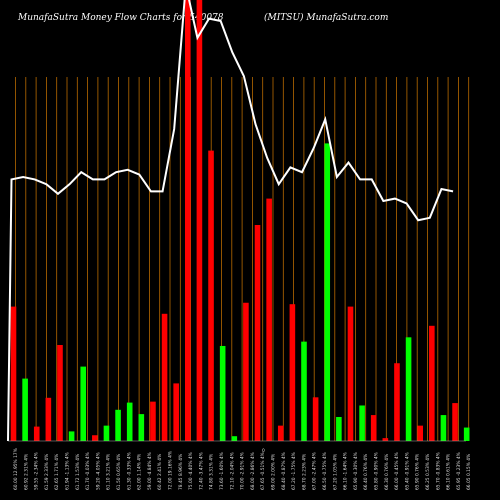 This screenshot has width=500, height=500. What do you see at coordinates (407, 471) in the screenshot?
I see `x-tick-label: 65.40 -0.91% 4%` at bounding box center [407, 471].